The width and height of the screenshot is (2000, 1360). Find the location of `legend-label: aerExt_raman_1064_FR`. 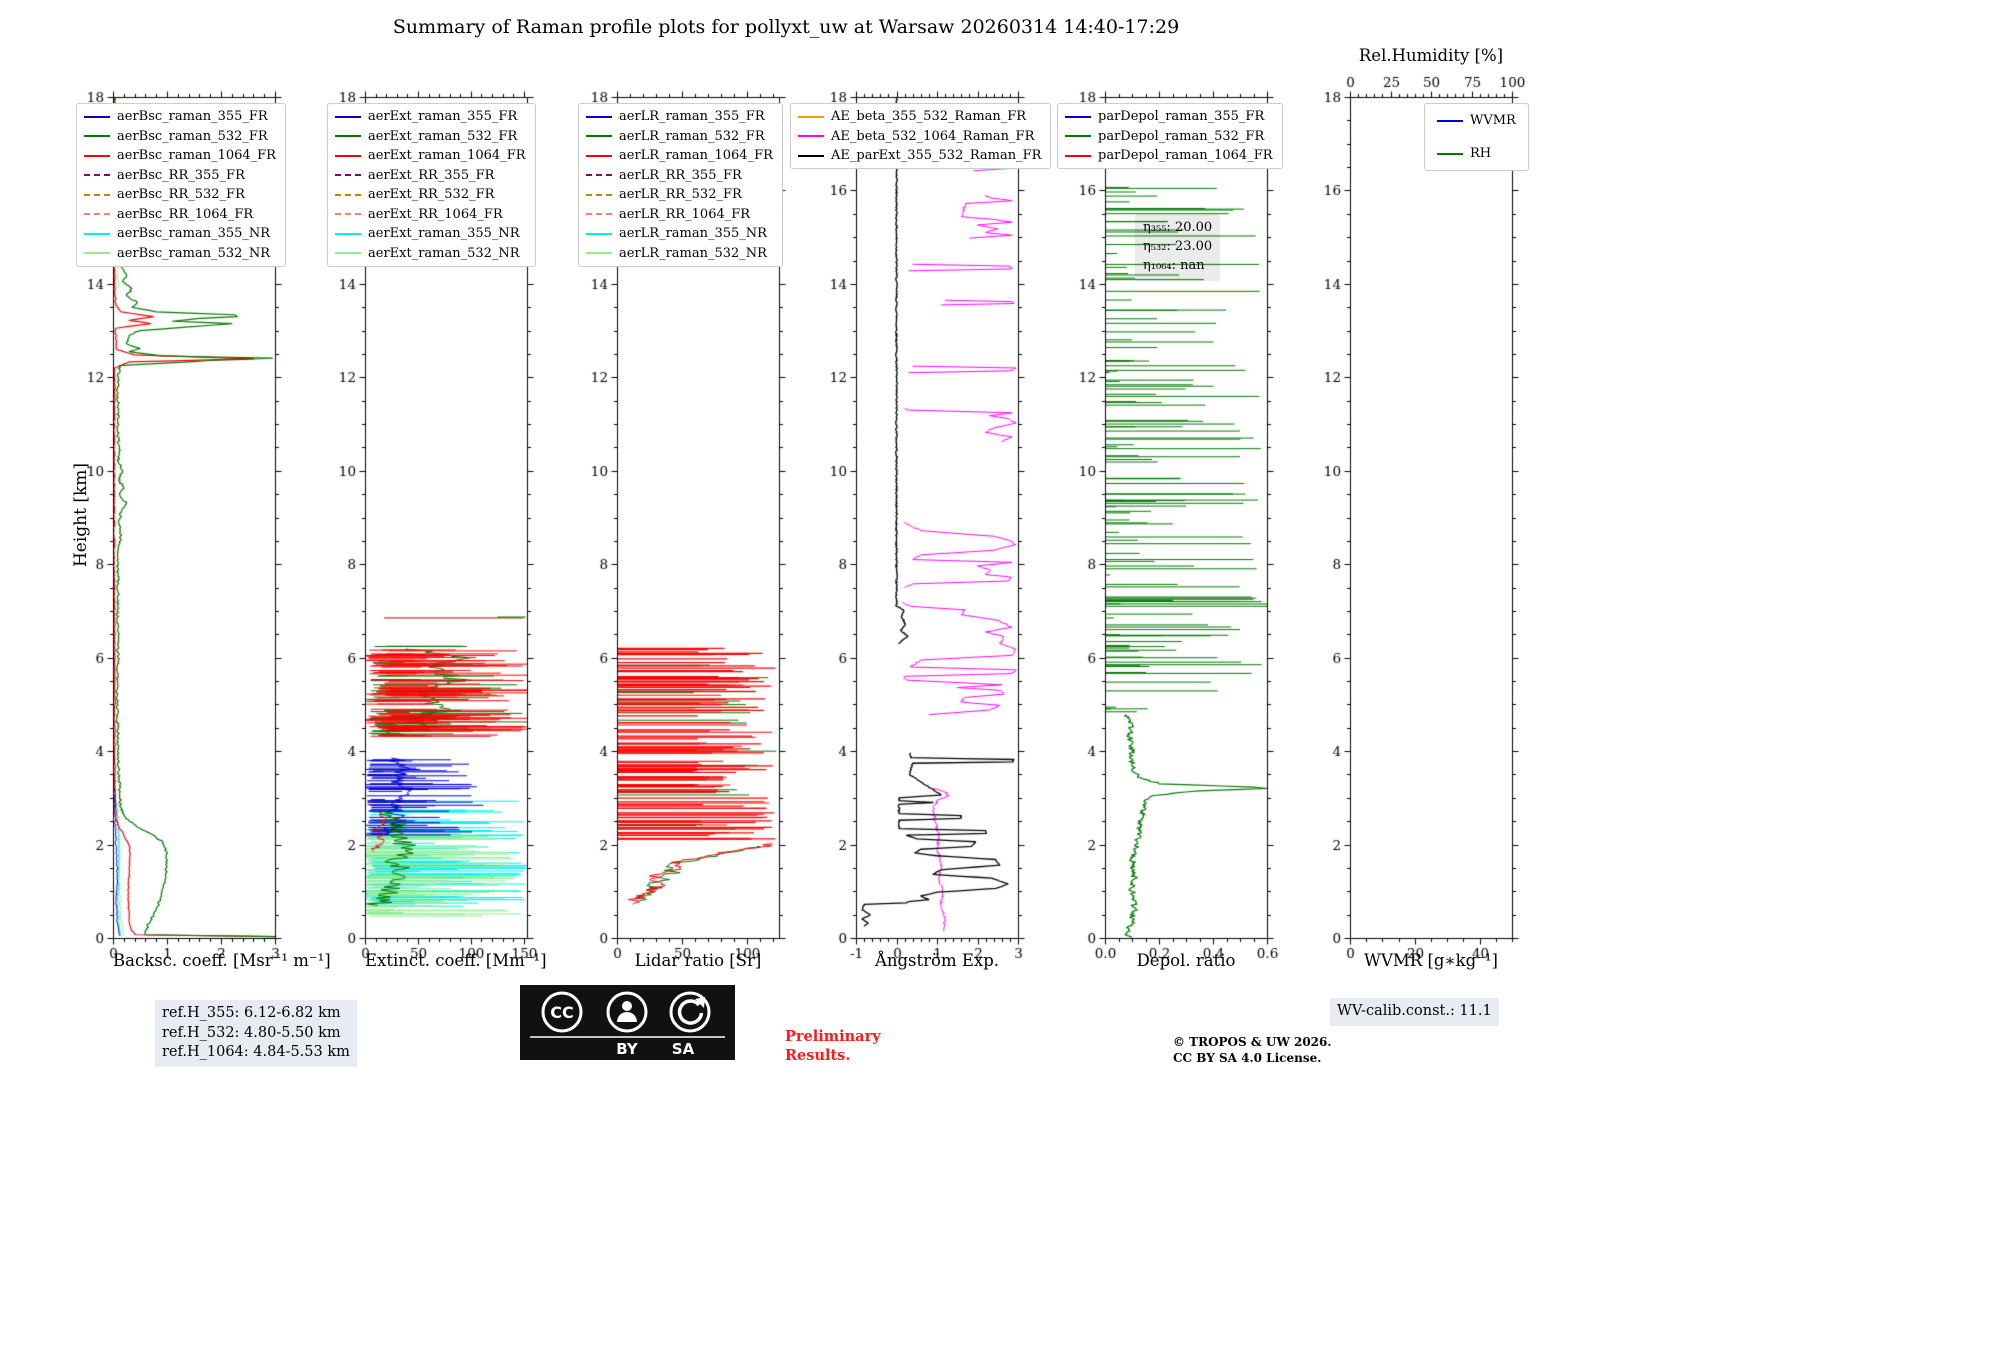

legend-label: aerExt_raman_1064_FR is located at coordinates (447, 155).